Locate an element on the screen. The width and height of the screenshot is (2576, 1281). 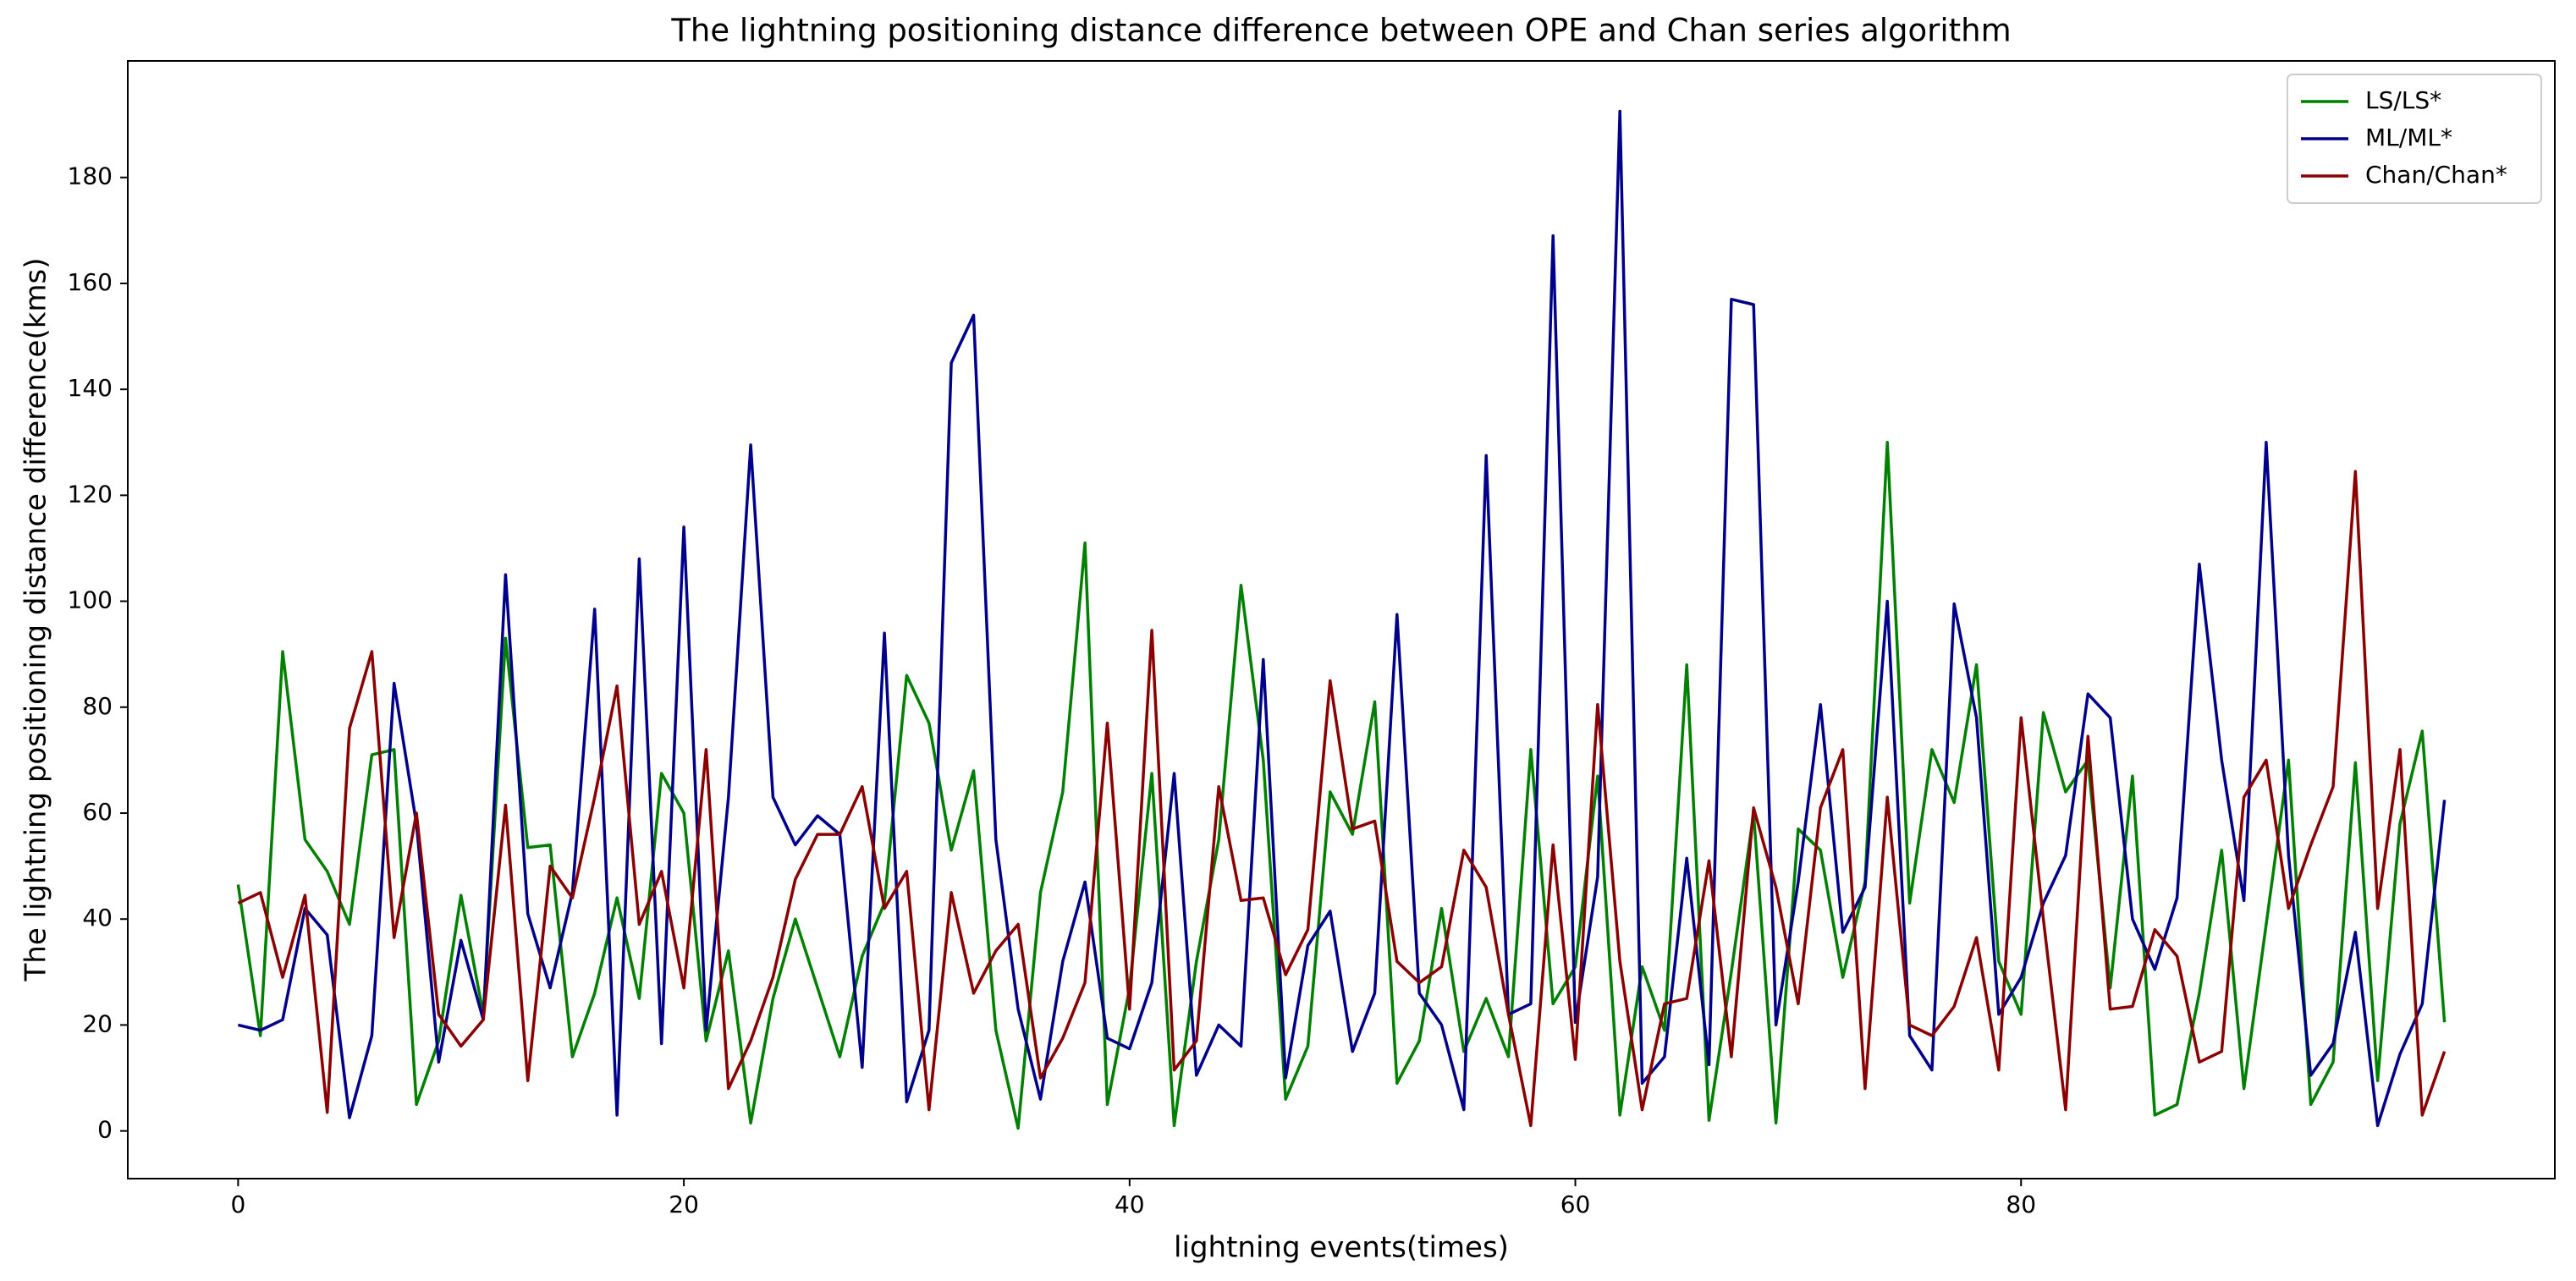
x-tick-label: 40 is located at coordinates (1130, 1204).